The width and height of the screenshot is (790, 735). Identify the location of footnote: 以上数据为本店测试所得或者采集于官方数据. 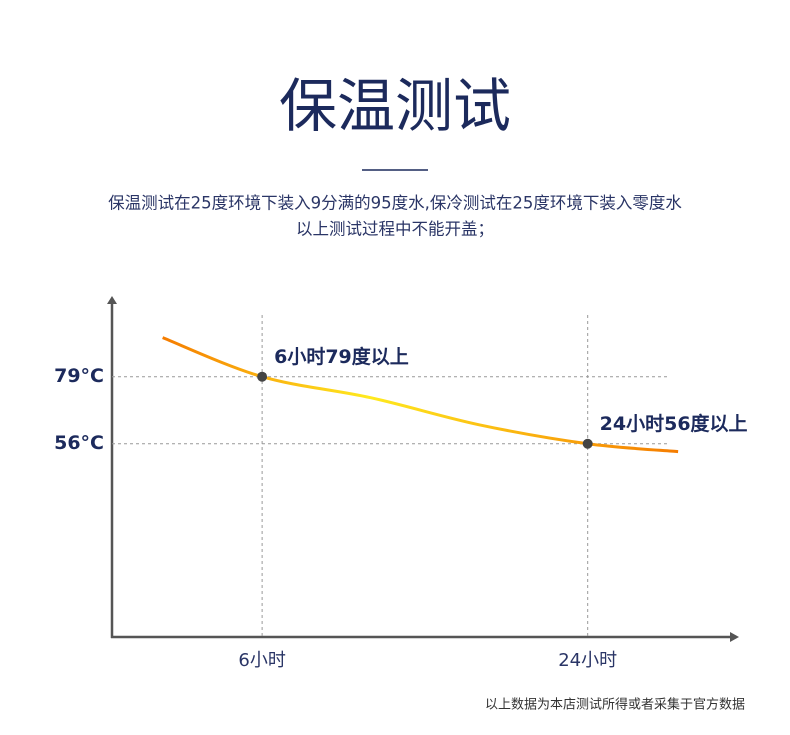
(615, 705).